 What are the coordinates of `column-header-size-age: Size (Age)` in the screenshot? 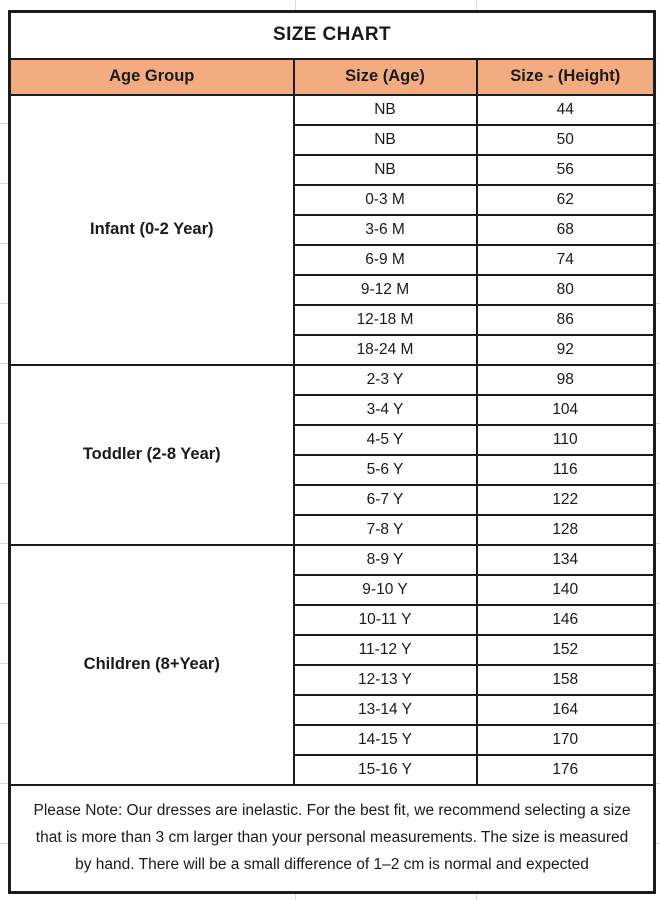 It's located at (385, 76).